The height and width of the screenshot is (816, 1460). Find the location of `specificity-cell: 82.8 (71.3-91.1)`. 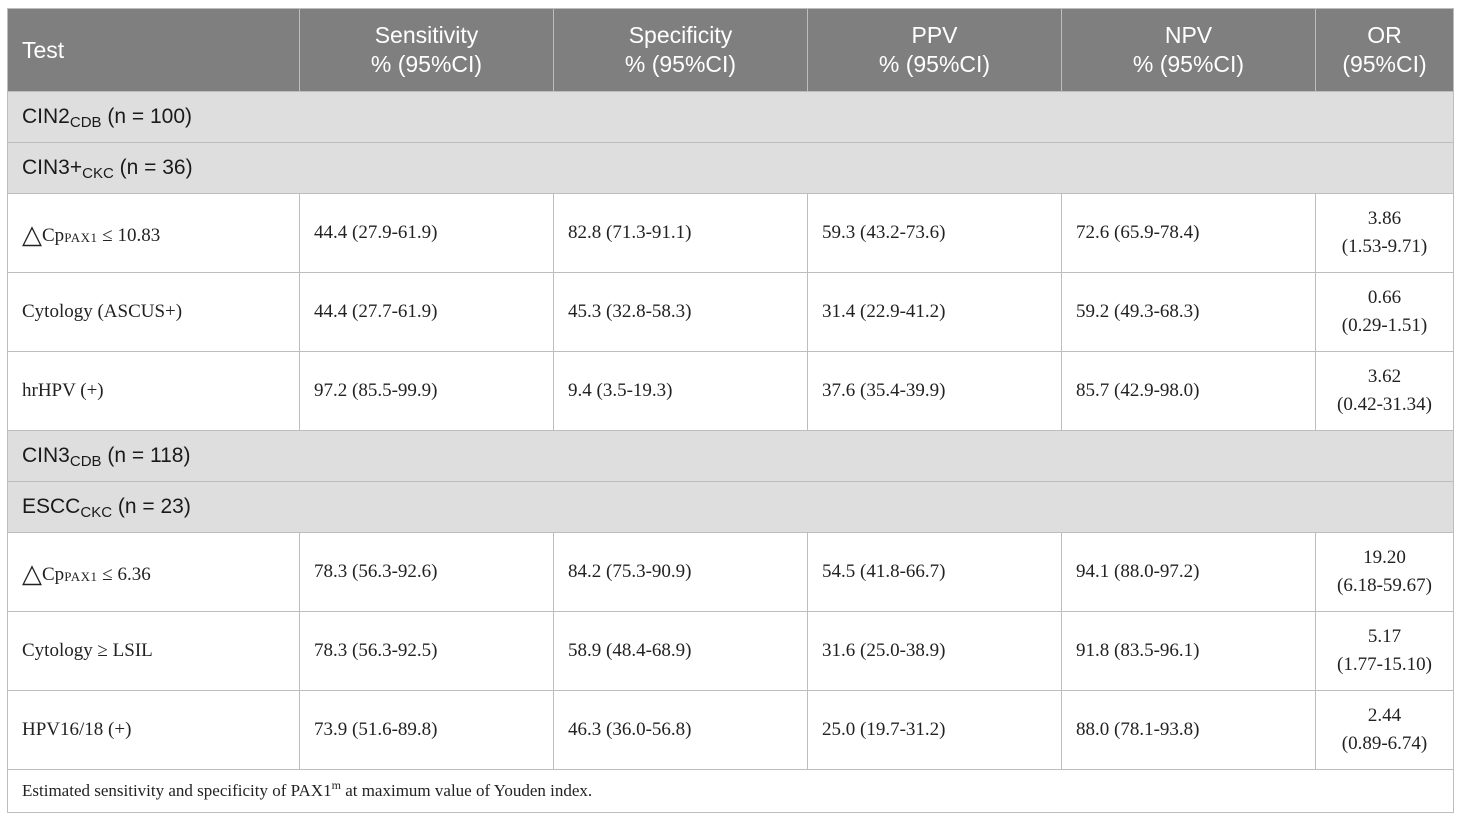

specificity-cell: 82.8 (71.3-91.1) is located at coordinates (680, 233).